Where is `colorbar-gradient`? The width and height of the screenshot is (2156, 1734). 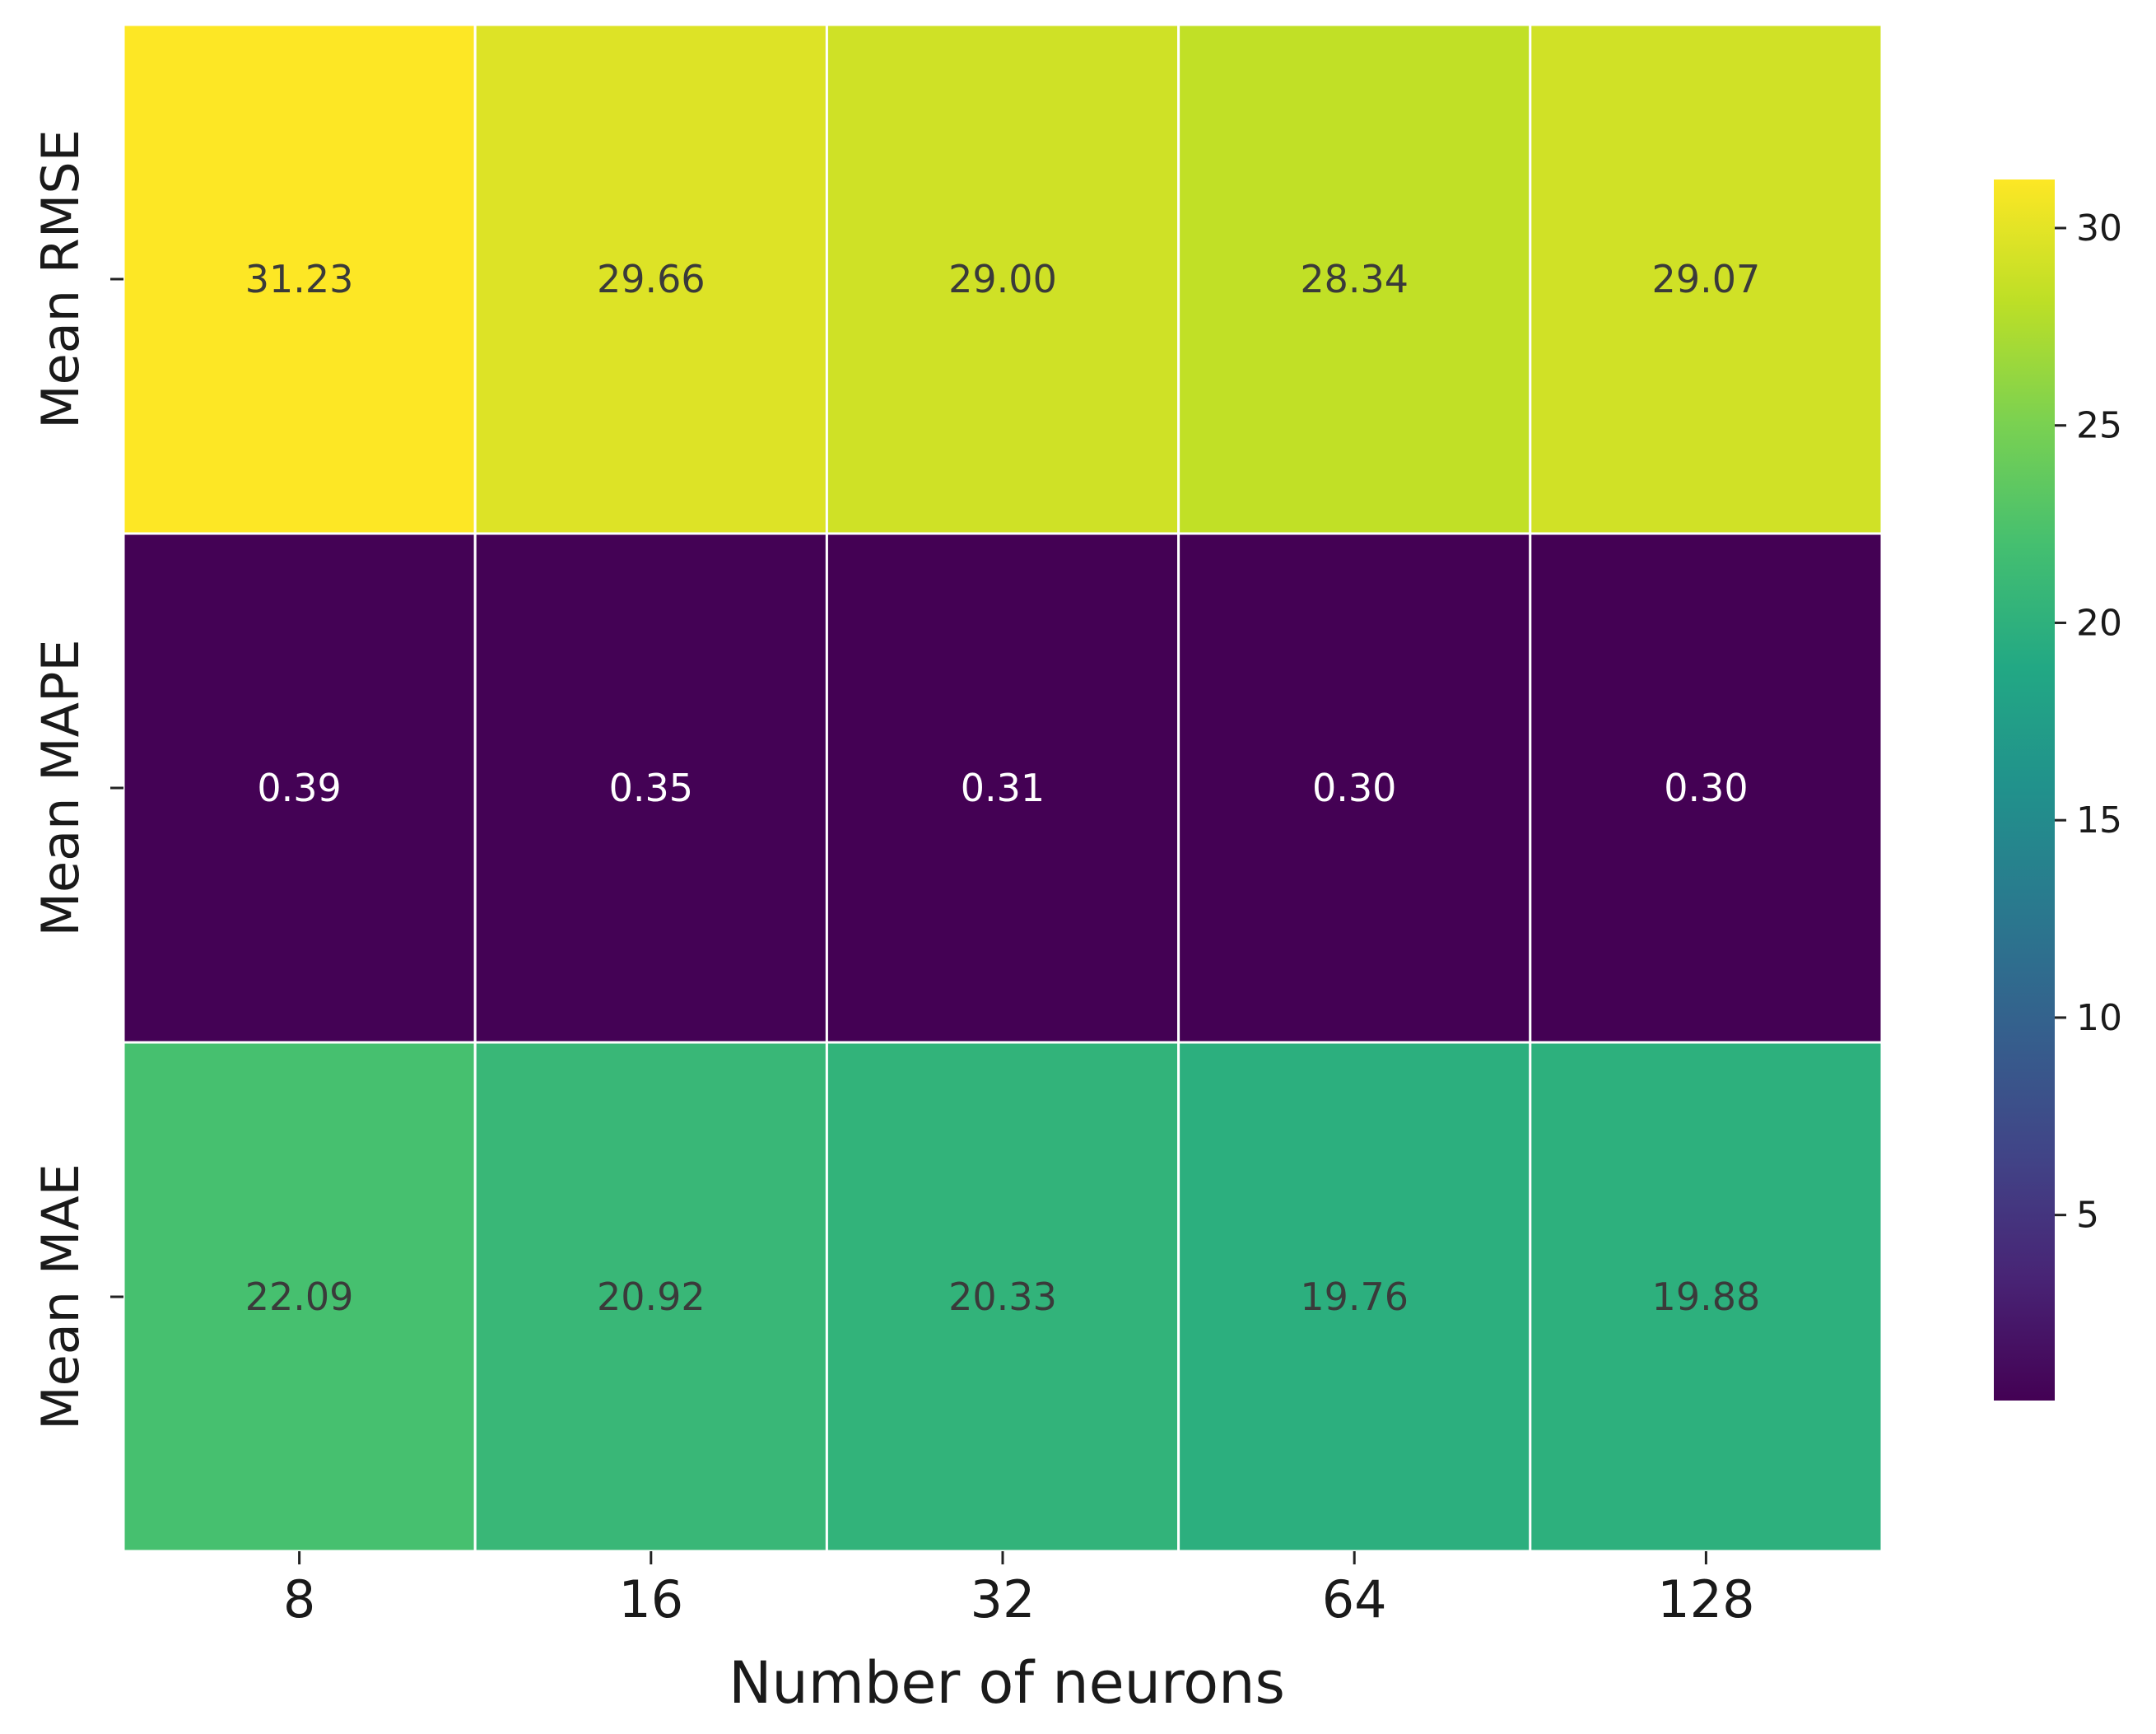
colorbar-gradient is located at coordinates (2024, 790).